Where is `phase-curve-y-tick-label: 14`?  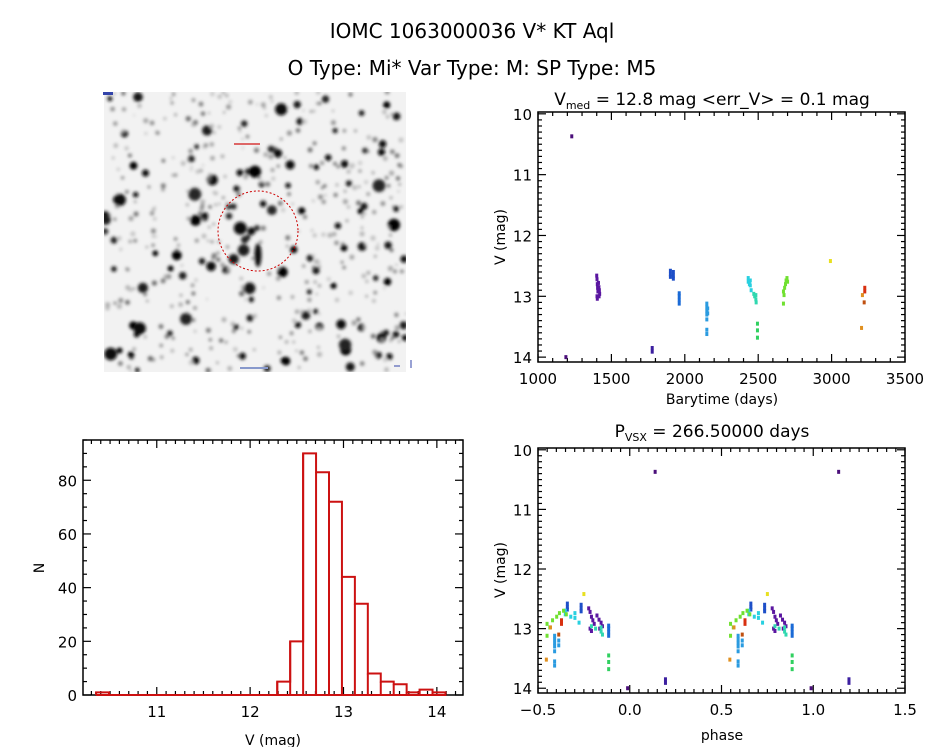 phase-curve-y-tick-label: 14 is located at coordinates (522, 689).